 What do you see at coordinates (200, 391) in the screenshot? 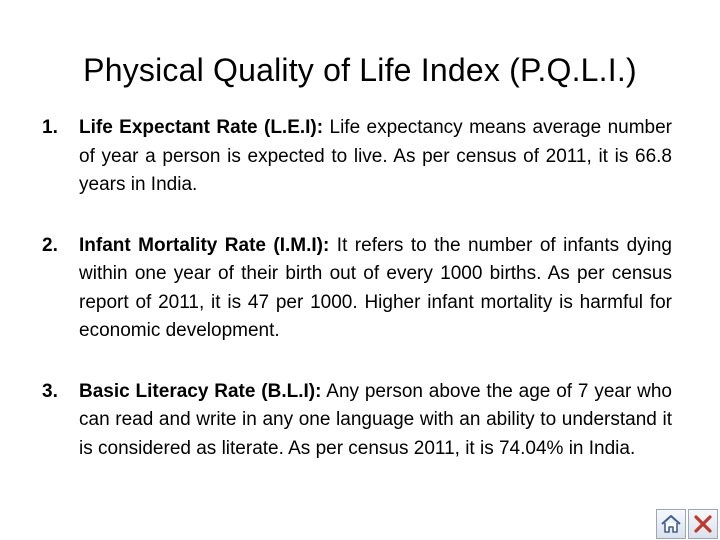
I see `item-term: Basic Literacy Rate (B.L.I):` at bounding box center [200, 391].